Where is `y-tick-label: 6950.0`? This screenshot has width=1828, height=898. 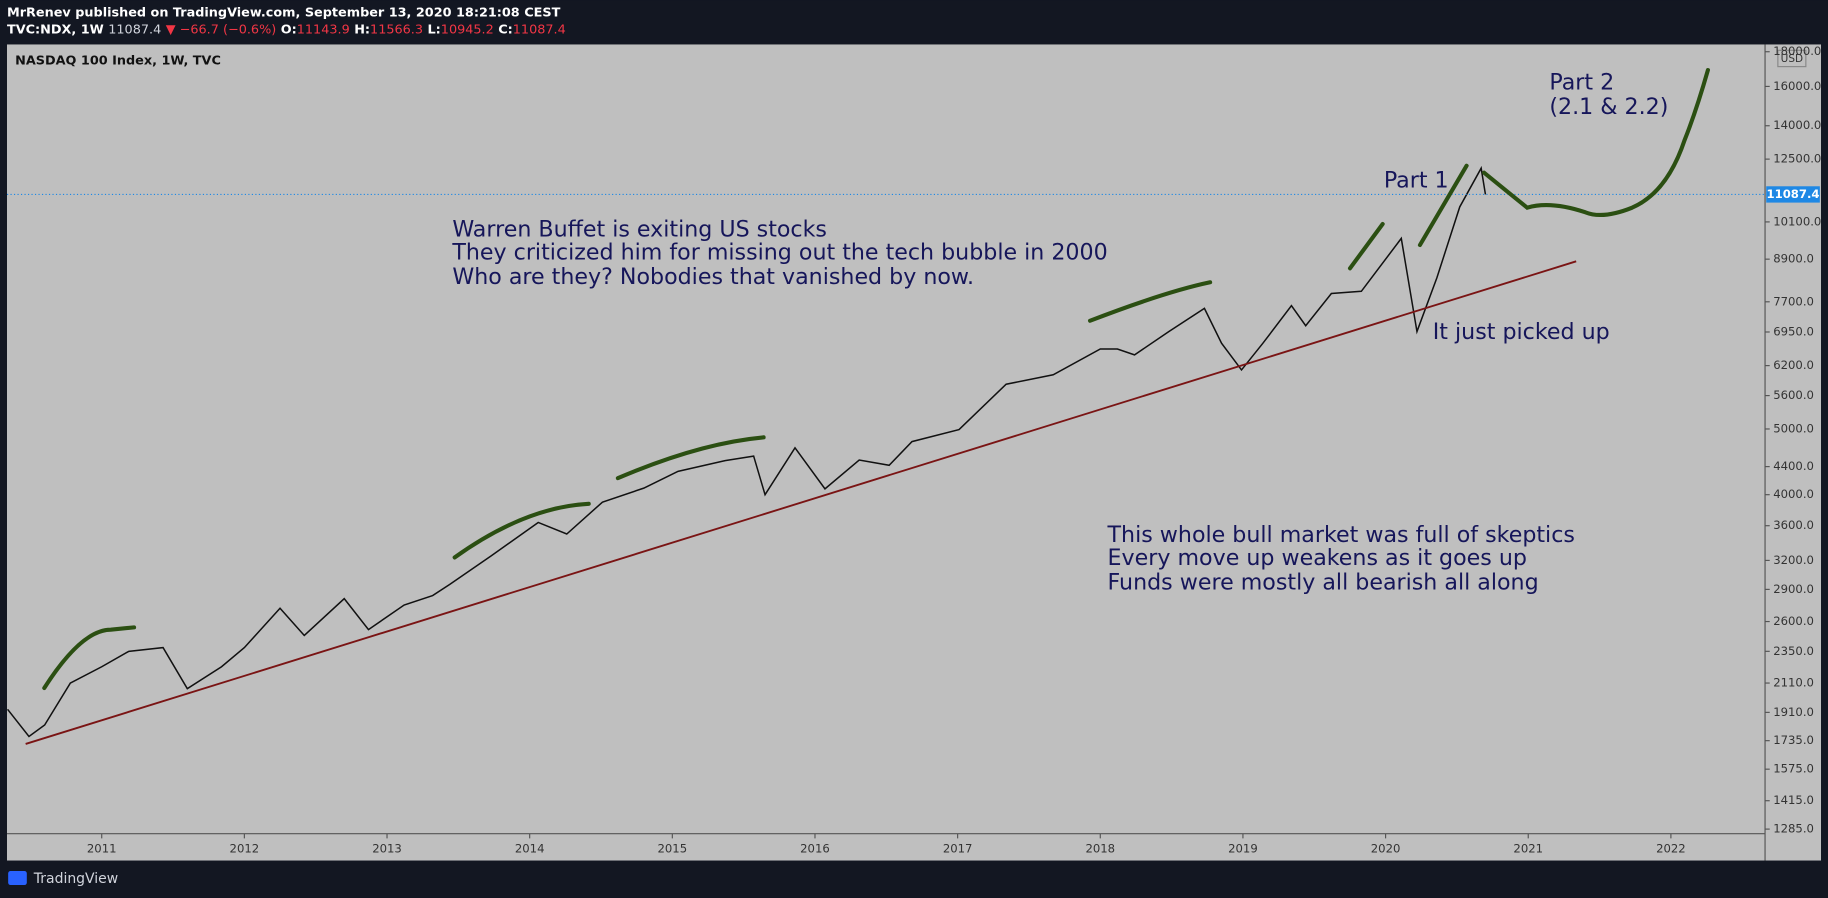
y-tick-label: 6950.0 is located at coordinates (1793, 331).